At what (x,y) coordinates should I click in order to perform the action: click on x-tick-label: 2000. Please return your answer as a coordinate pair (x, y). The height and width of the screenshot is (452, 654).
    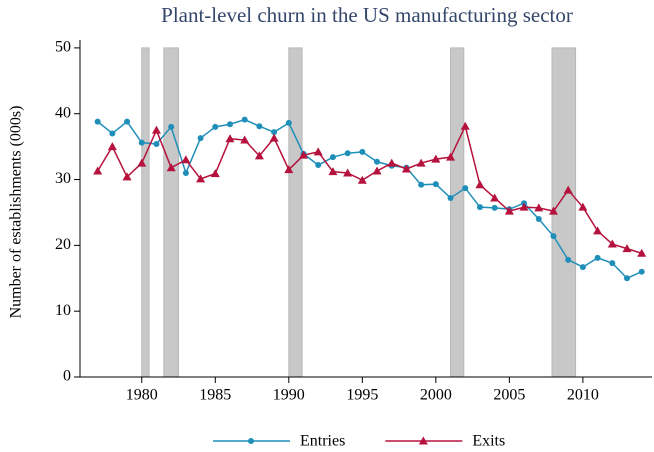
    Looking at the image, I should click on (436, 395).